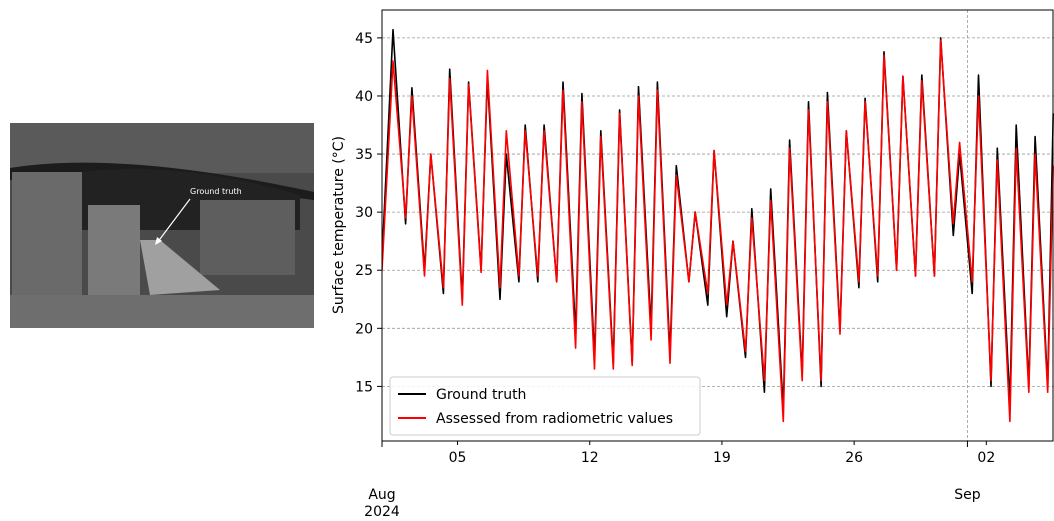 The width and height of the screenshot is (1054, 521). What do you see at coordinates (216, 191) in the screenshot?
I see `photo-annotation: Ground truth` at bounding box center [216, 191].